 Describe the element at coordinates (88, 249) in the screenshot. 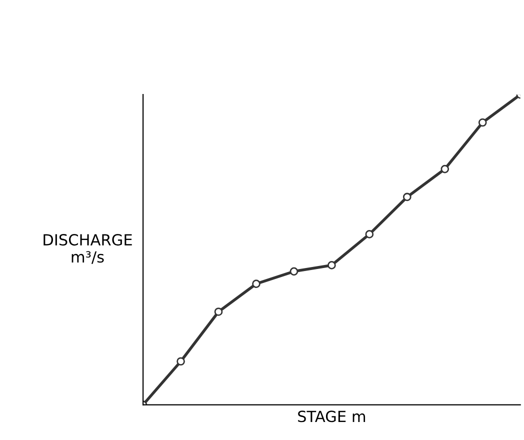

I see `y-axis-title: DISCHARGE m³/s` at that location.